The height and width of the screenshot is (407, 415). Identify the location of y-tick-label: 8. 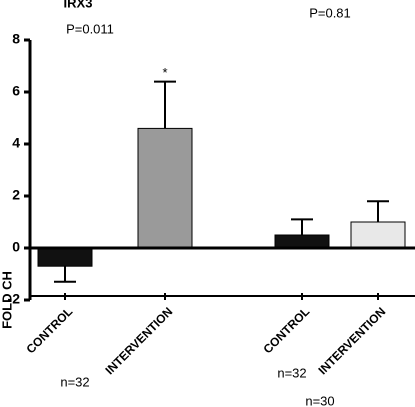
(16, 39).